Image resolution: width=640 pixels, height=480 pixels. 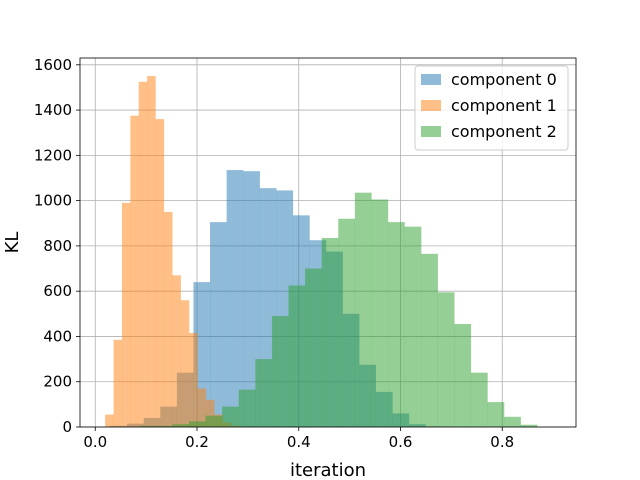 I want to click on legend-label: component 1, so click(x=504, y=105).